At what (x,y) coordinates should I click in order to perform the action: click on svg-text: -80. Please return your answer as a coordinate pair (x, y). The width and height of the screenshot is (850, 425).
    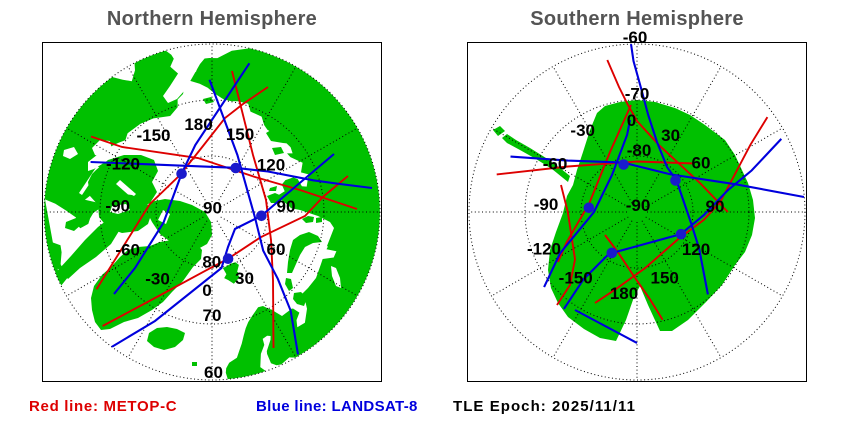
    Looking at the image, I should click on (639, 150).